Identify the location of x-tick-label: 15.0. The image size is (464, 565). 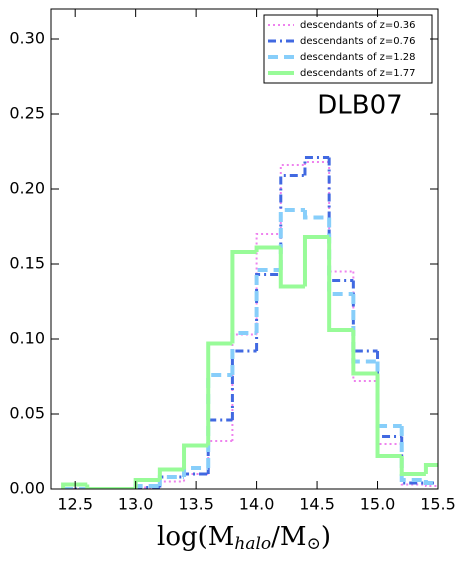
(378, 504).